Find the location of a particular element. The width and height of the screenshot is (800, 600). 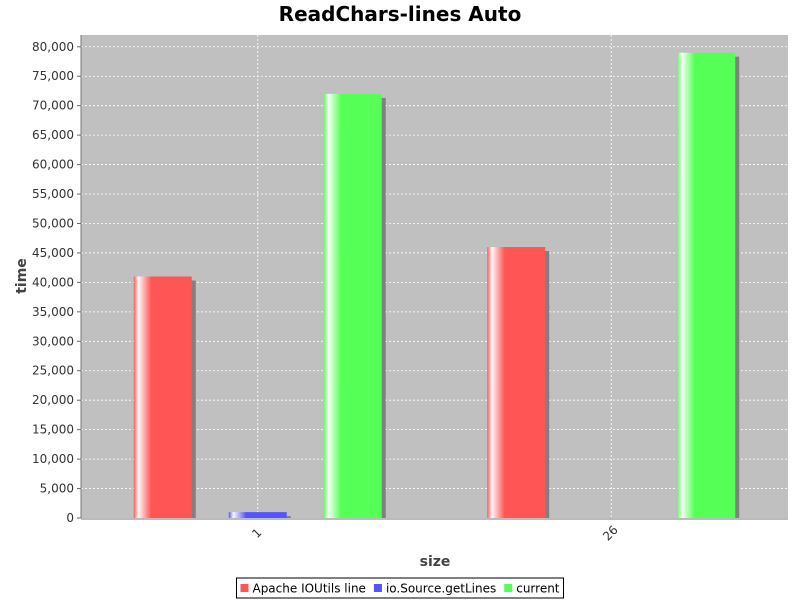

x-axis-label: size is located at coordinates (435, 562).